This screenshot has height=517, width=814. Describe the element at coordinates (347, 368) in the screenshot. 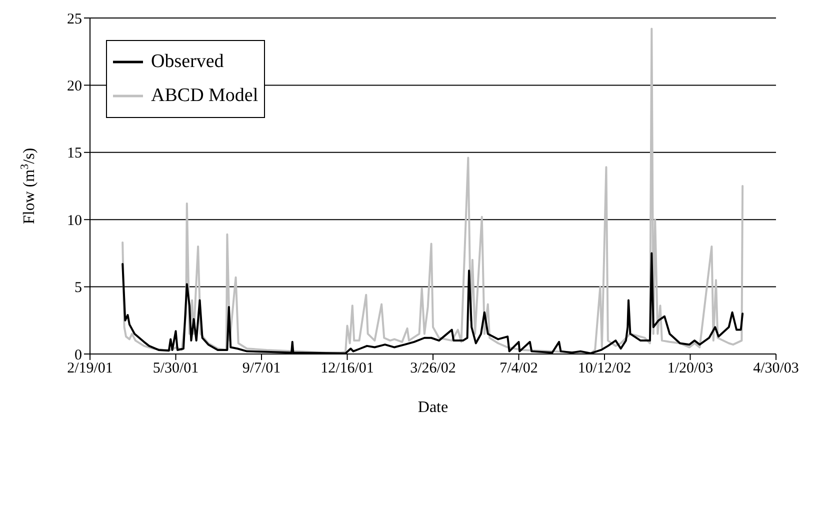

I see `x-tick-label: 12/16/01` at that location.